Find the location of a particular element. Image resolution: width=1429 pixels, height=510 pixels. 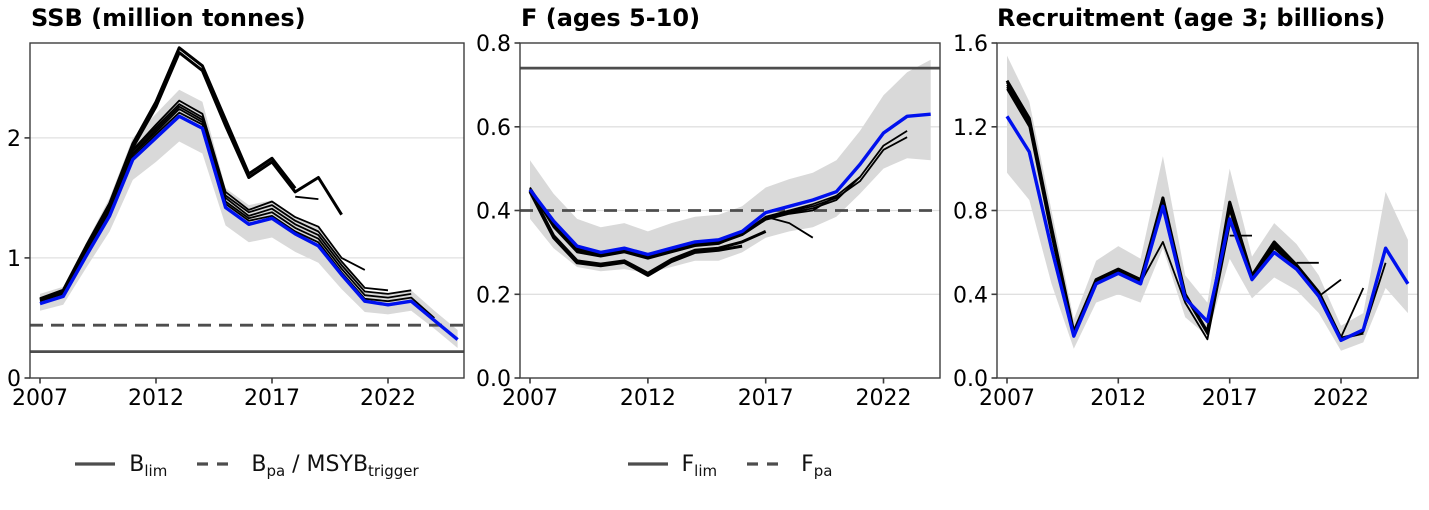

legend-item: Fpa is located at coordinates (790, 465).